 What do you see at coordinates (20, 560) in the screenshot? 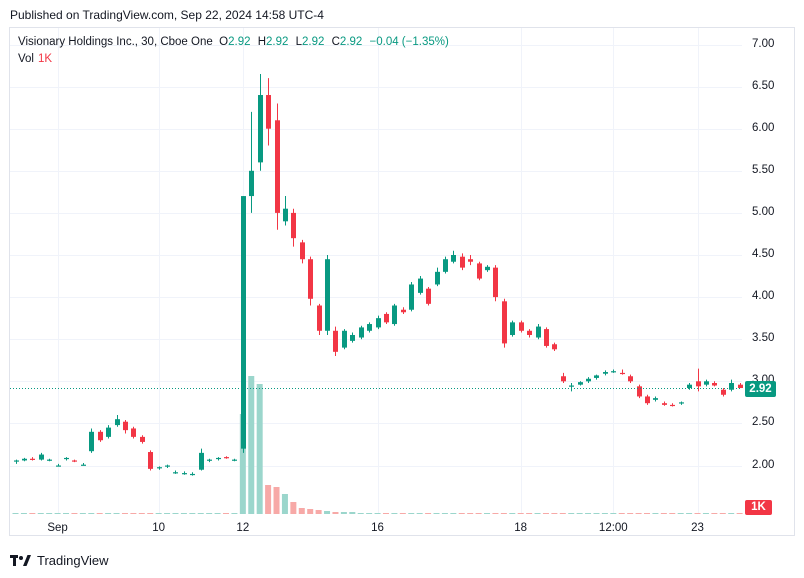
I see `tradingview-logo-icon` at bounding box center [20, 560].